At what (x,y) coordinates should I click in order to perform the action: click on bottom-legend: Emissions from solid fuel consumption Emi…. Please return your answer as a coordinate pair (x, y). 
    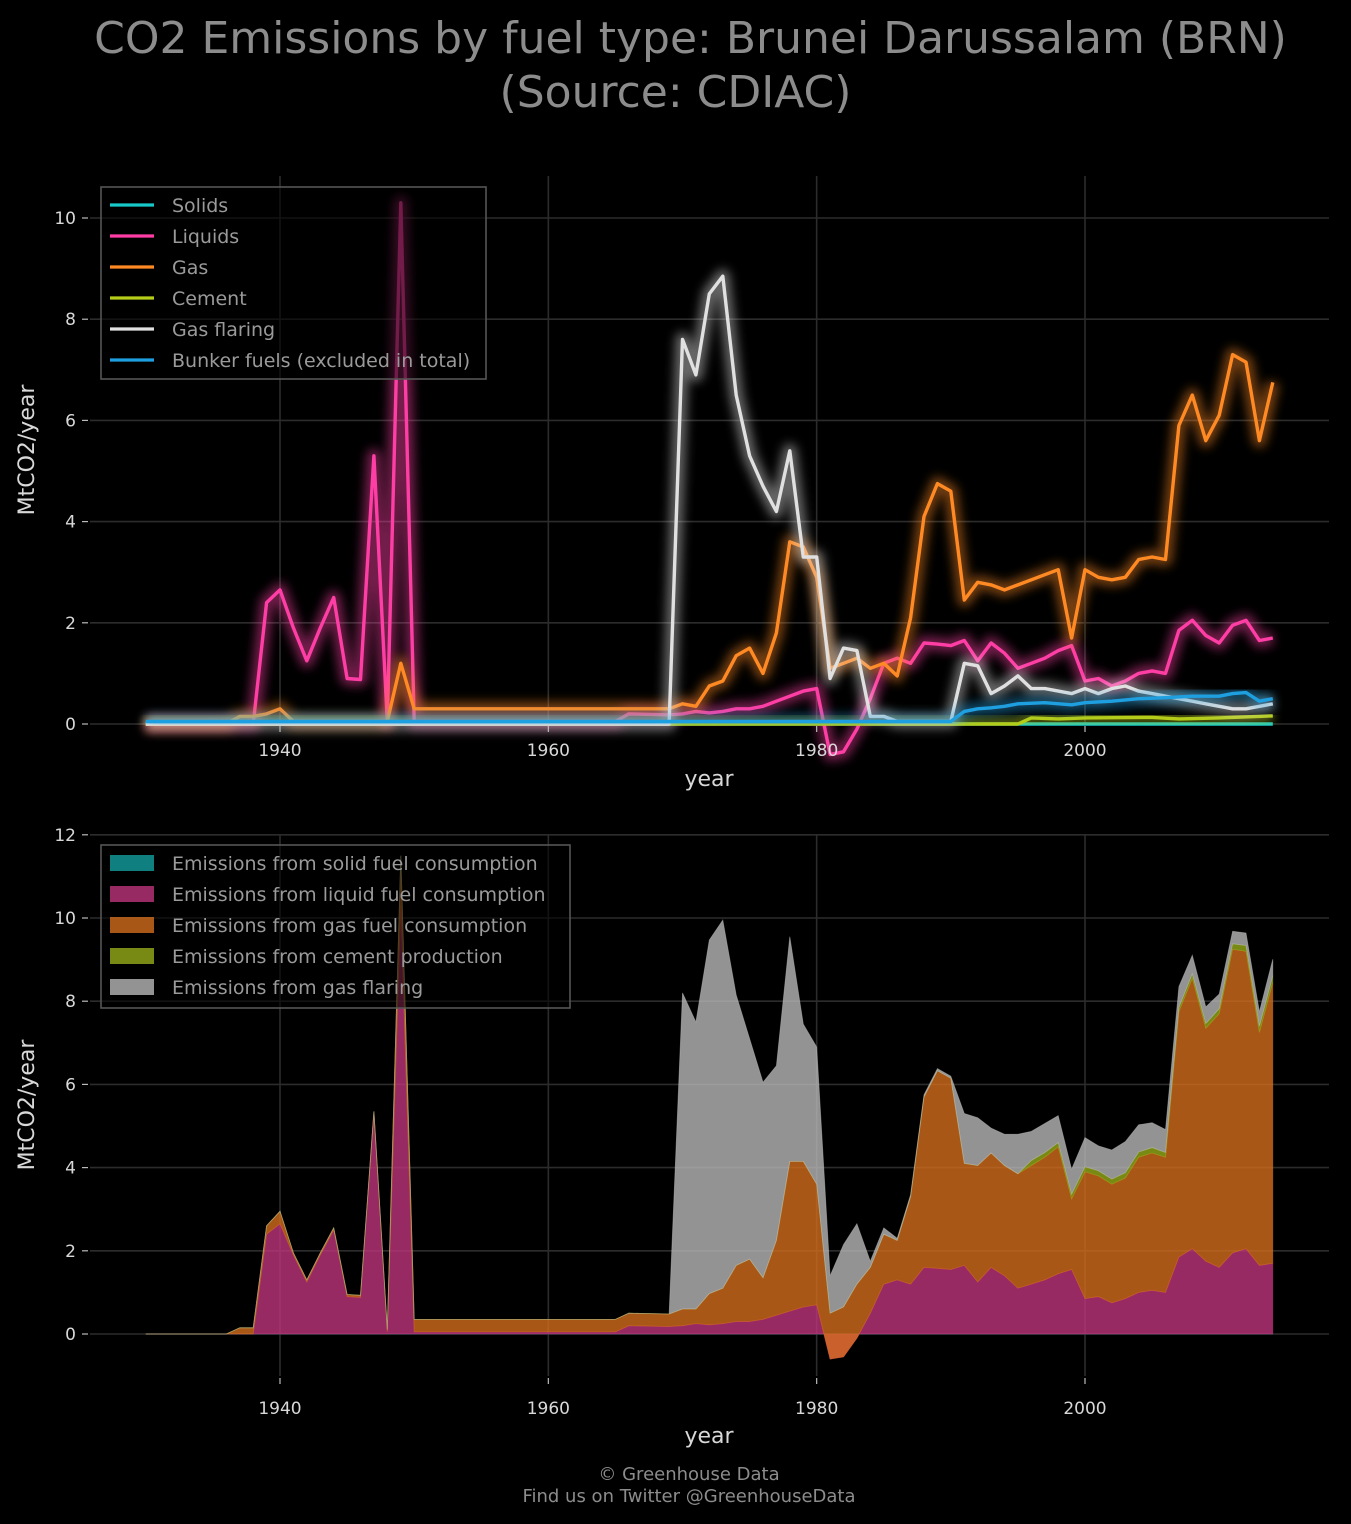
    Looking at the image, I should click on (335, 926).